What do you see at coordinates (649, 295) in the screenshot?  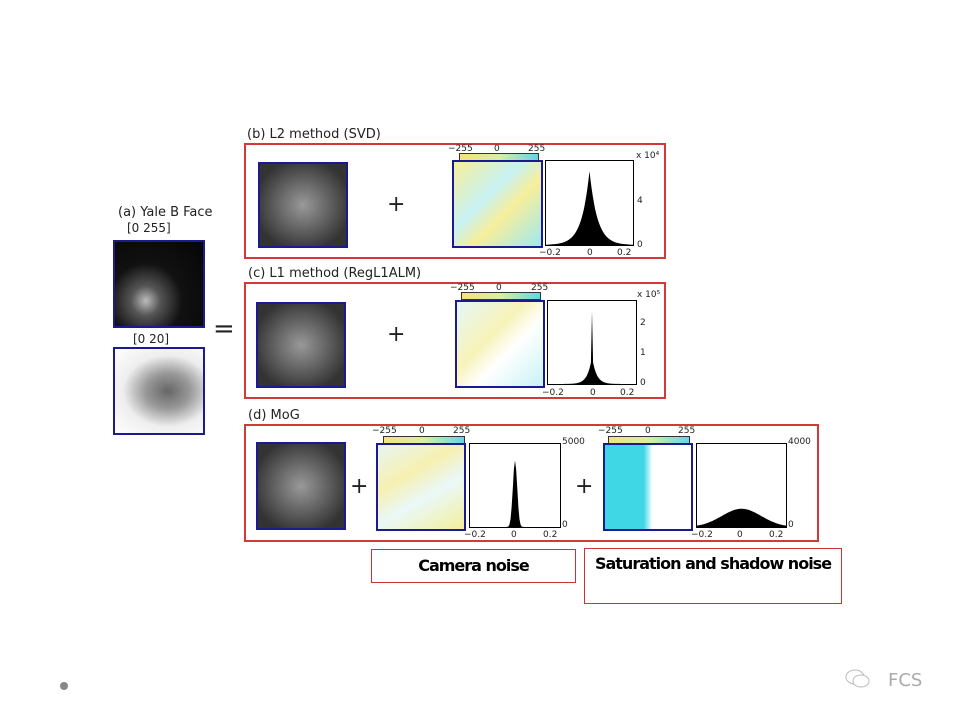 I see `scale-label: x 10⁵` at bounding box center [649, 295].